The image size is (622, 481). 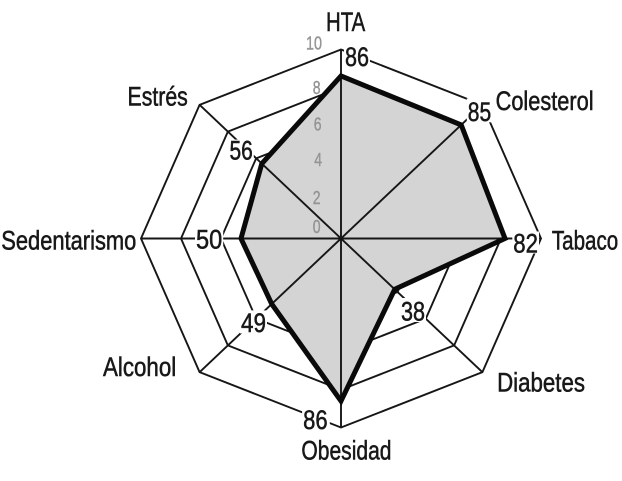 I want to click on svg-text: 0, so click(x=317, y=227).